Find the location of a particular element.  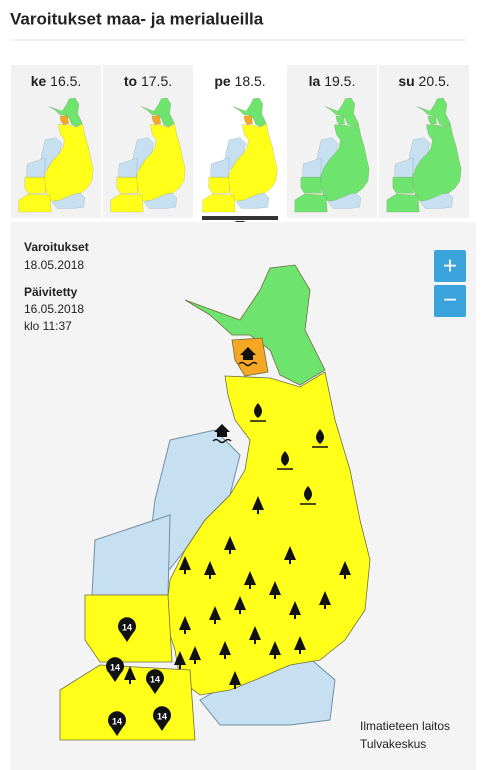

day-tab: to 17.5. is located at coordinates (148, 141).